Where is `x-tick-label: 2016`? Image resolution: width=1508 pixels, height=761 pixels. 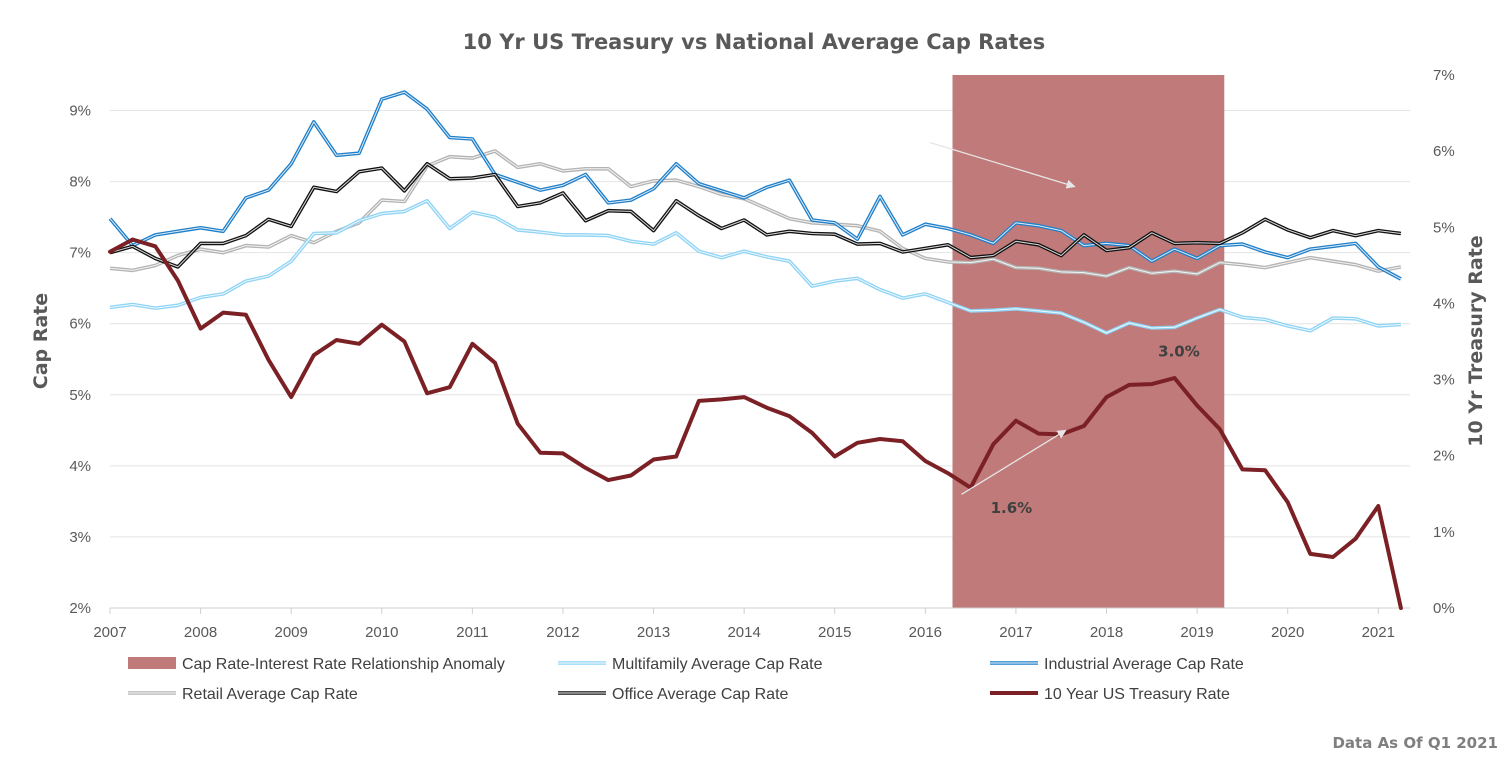 x-tick-label: 2016 is located at coordinates (925, 632).